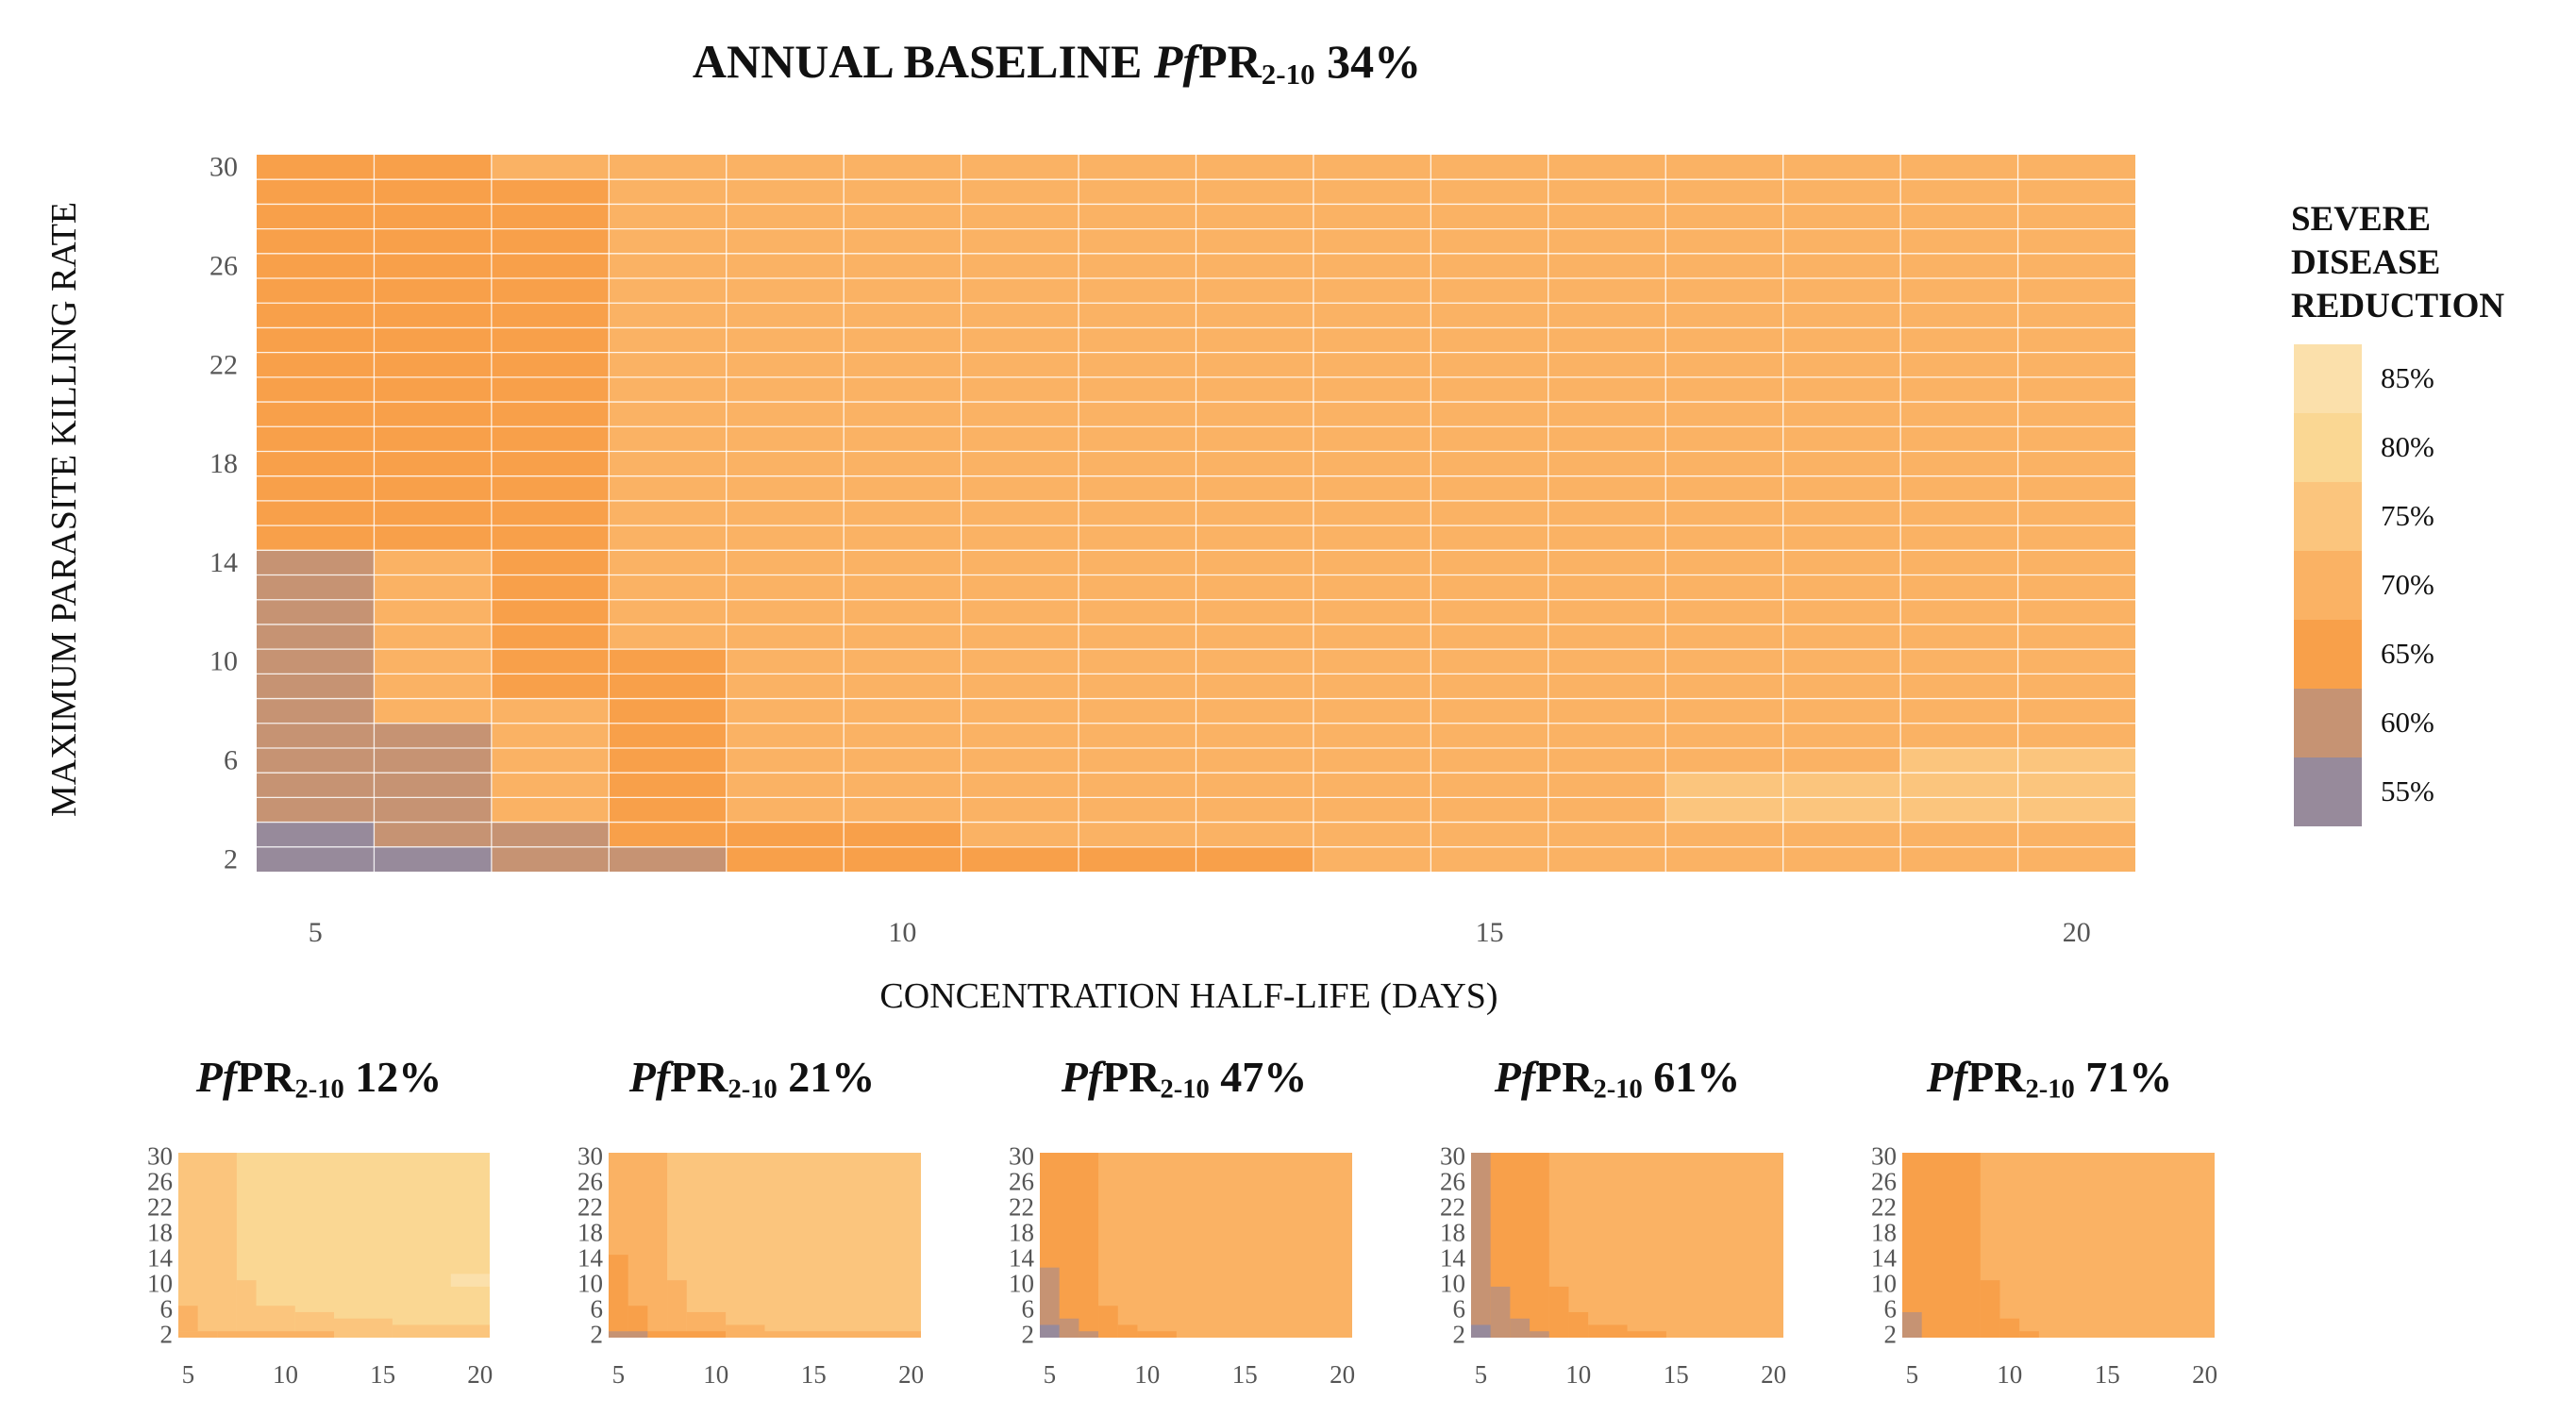  Describe the element at coordinates (1452, 1284) in the screenshot. I see `panel4-ytick-10: 10` at that location.